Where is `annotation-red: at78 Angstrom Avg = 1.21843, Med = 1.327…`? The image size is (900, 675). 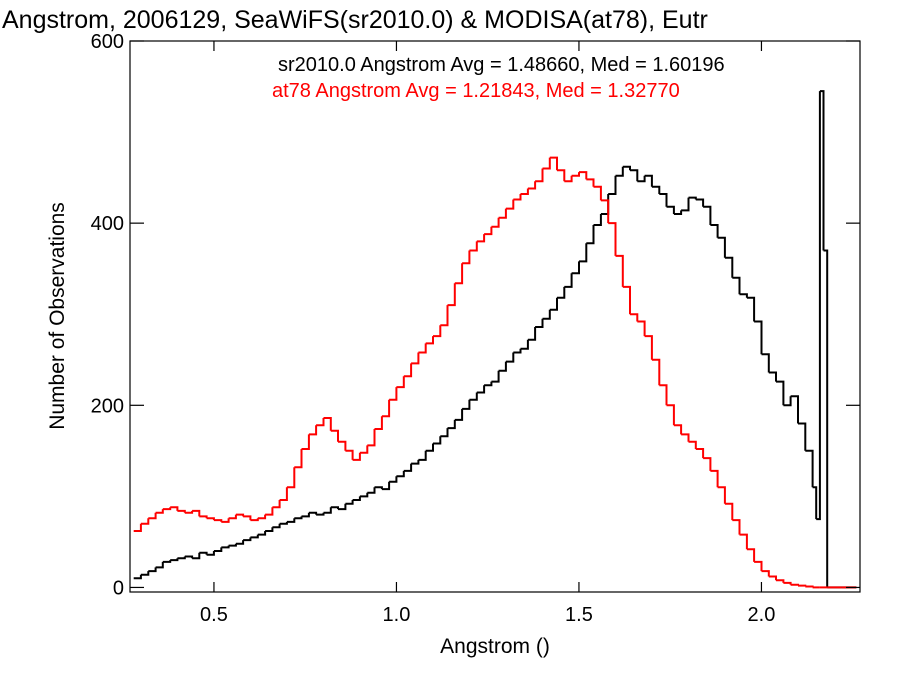
annotation-red: at78 Angstrom Avg = 1.21843, Med = 1.327… is located at coordinates (476, 91).